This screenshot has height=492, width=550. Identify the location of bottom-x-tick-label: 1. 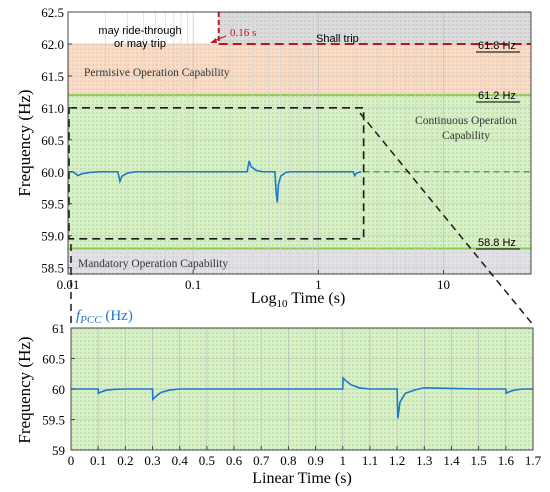
(343, 460).